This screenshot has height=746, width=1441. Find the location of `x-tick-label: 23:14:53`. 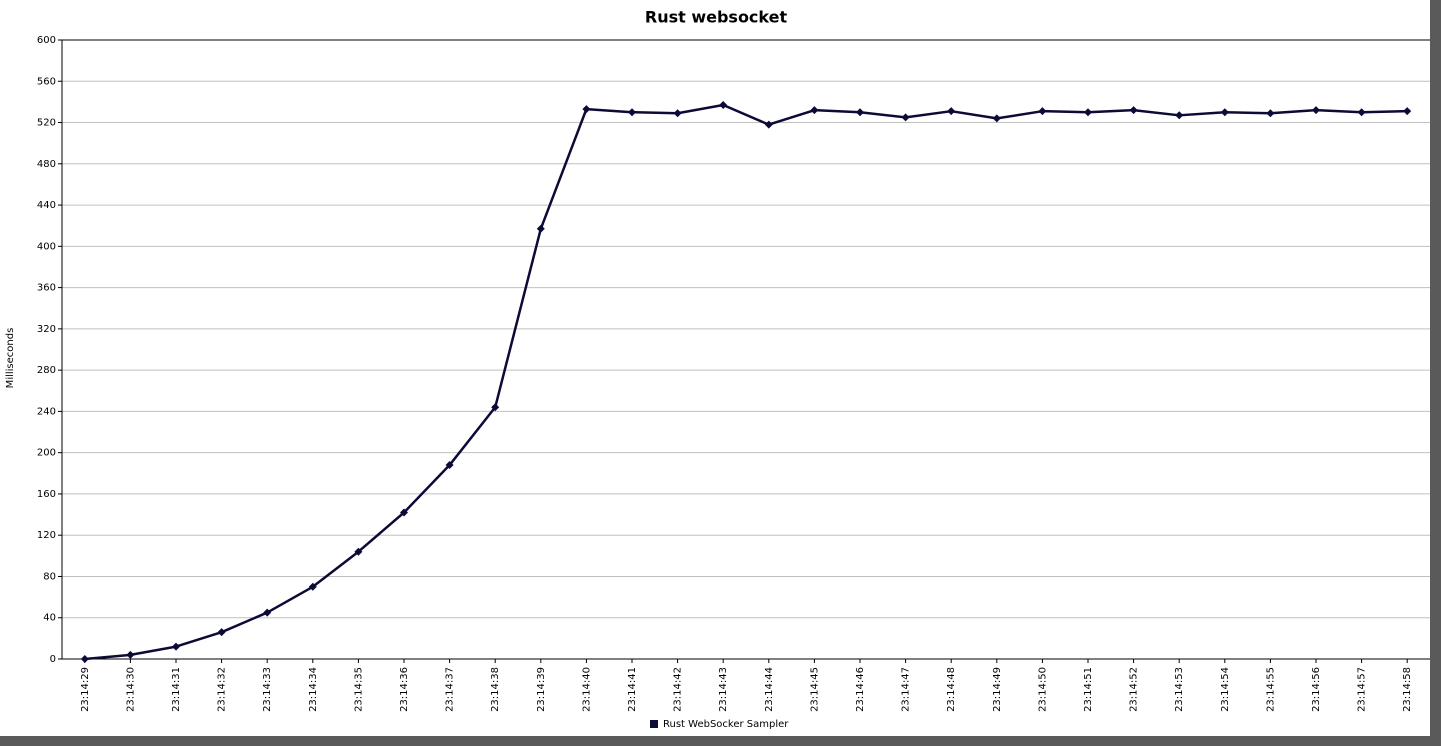

x-tick-label: 23:14:53 is located at coordinates (1179, 689).